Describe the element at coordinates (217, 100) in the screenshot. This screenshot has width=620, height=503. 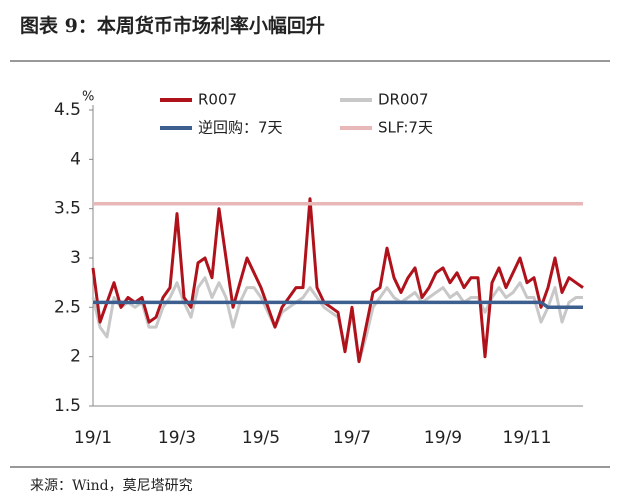
I see `legend-label: R007` at that location.